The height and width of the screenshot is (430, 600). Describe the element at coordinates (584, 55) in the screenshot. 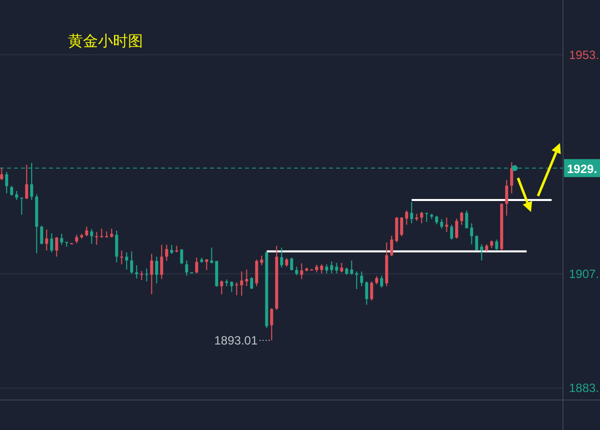

I see `y-tick-label: 1953.` at that location.